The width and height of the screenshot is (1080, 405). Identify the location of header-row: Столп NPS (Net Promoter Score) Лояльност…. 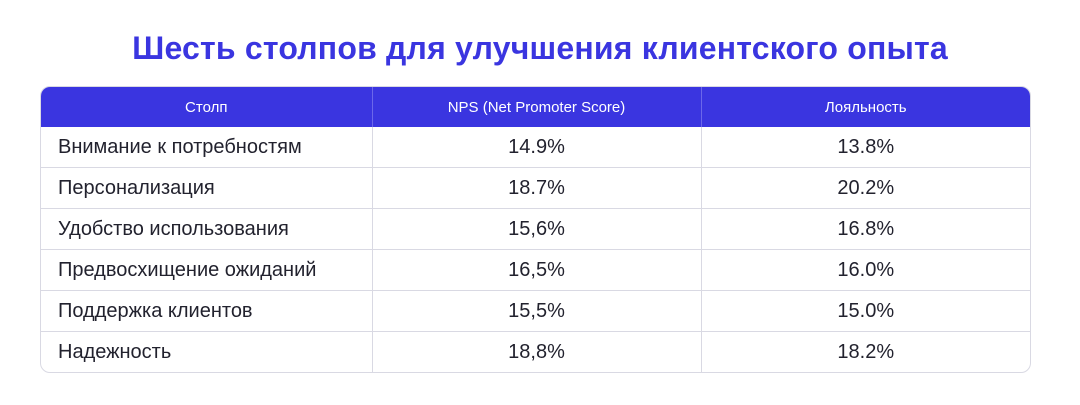
(535, 107).